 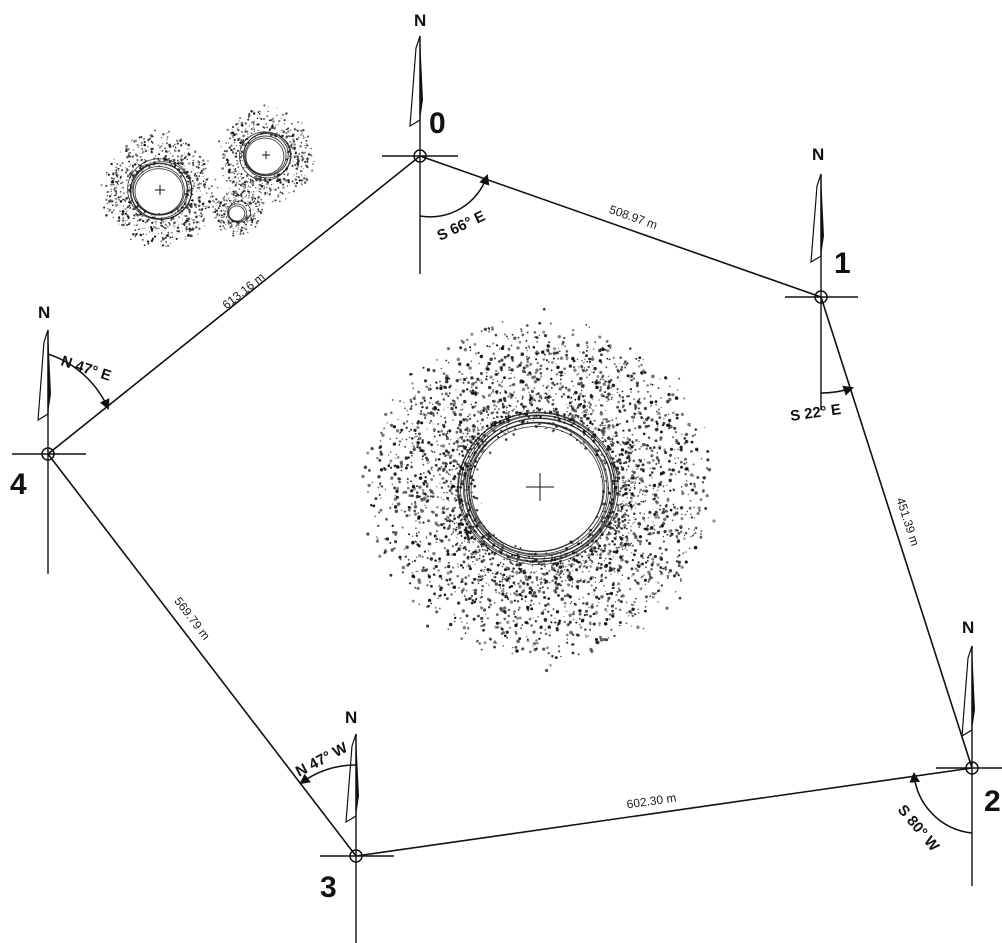 I want to click on distance-label-1-2: 451.39 m, so click(x=907, y=522).